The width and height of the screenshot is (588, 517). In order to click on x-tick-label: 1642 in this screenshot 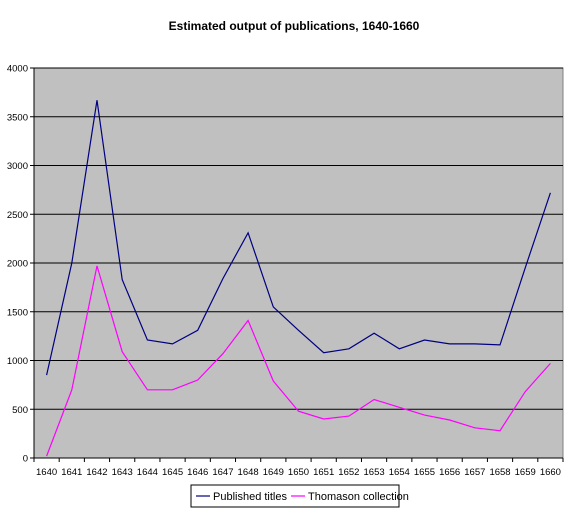, I will do `click(96, 472)`.